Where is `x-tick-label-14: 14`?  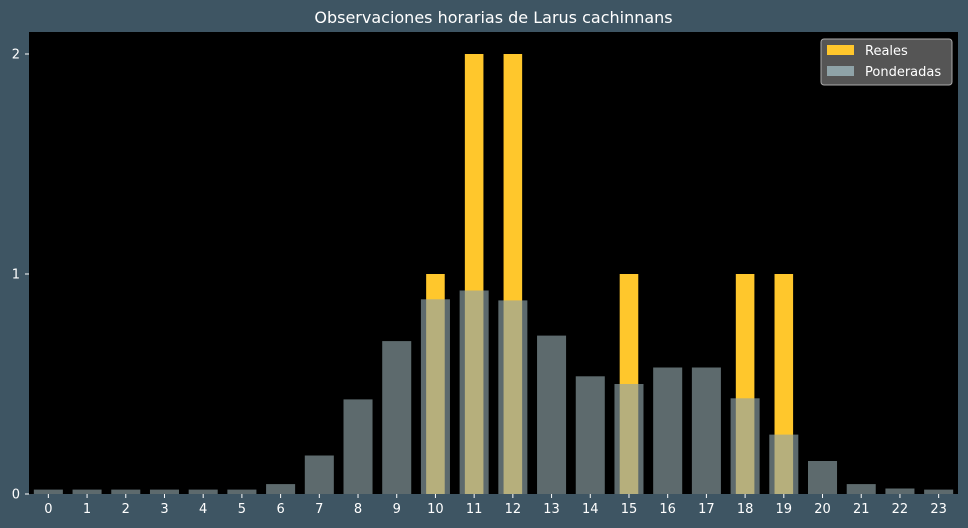
x-tick-label-14: 14 is located at coordinates (590, 509).